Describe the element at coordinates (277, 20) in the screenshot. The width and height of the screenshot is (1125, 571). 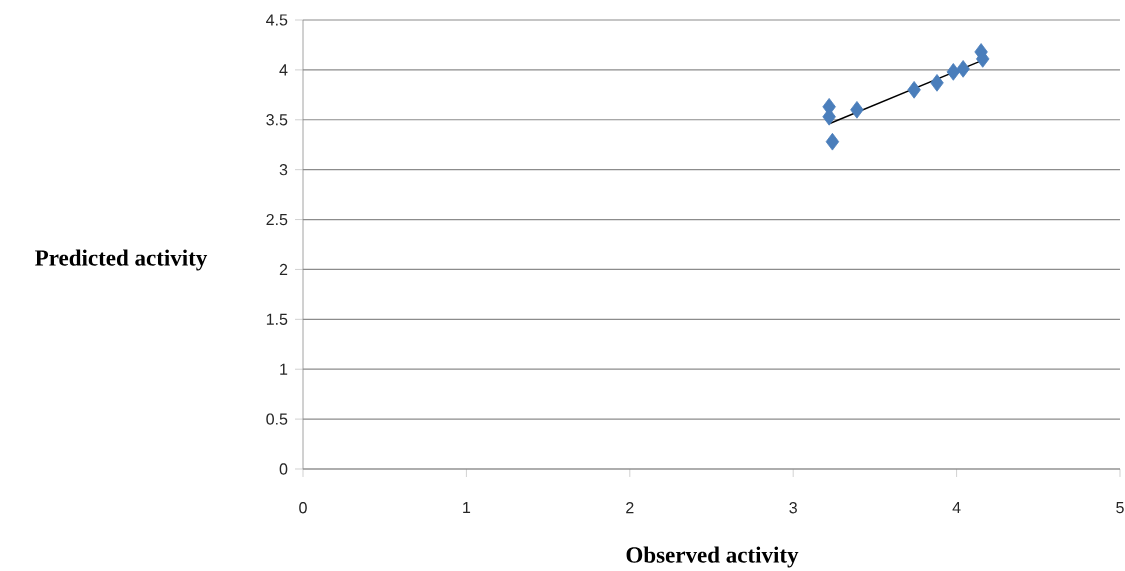
I see `y-tick-label: 4.5` at that location.